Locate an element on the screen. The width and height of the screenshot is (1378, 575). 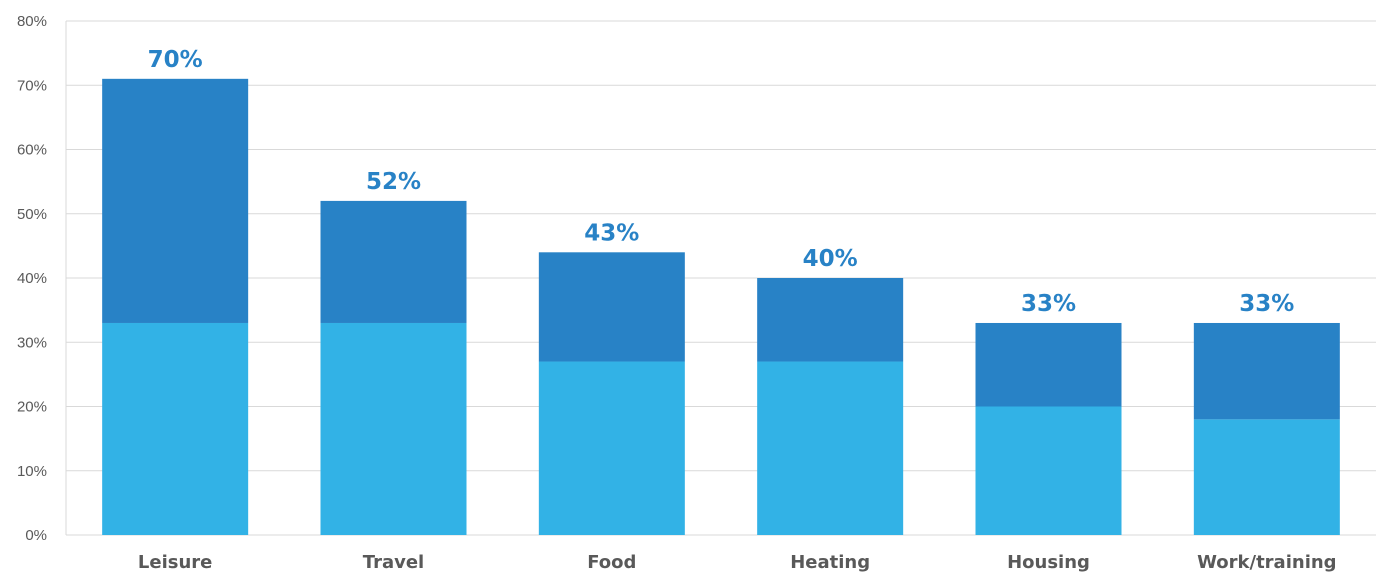
bar-segment-1-work-training is located at coordinates (1266, 477).